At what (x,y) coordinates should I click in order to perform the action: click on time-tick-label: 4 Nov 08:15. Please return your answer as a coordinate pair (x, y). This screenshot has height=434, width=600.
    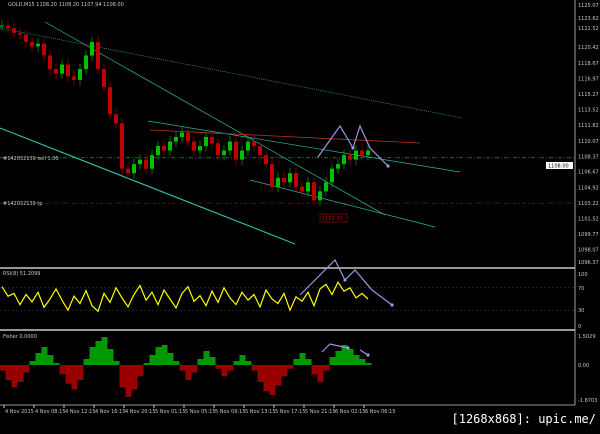
    Looking at the image, I should click on (50, 412).